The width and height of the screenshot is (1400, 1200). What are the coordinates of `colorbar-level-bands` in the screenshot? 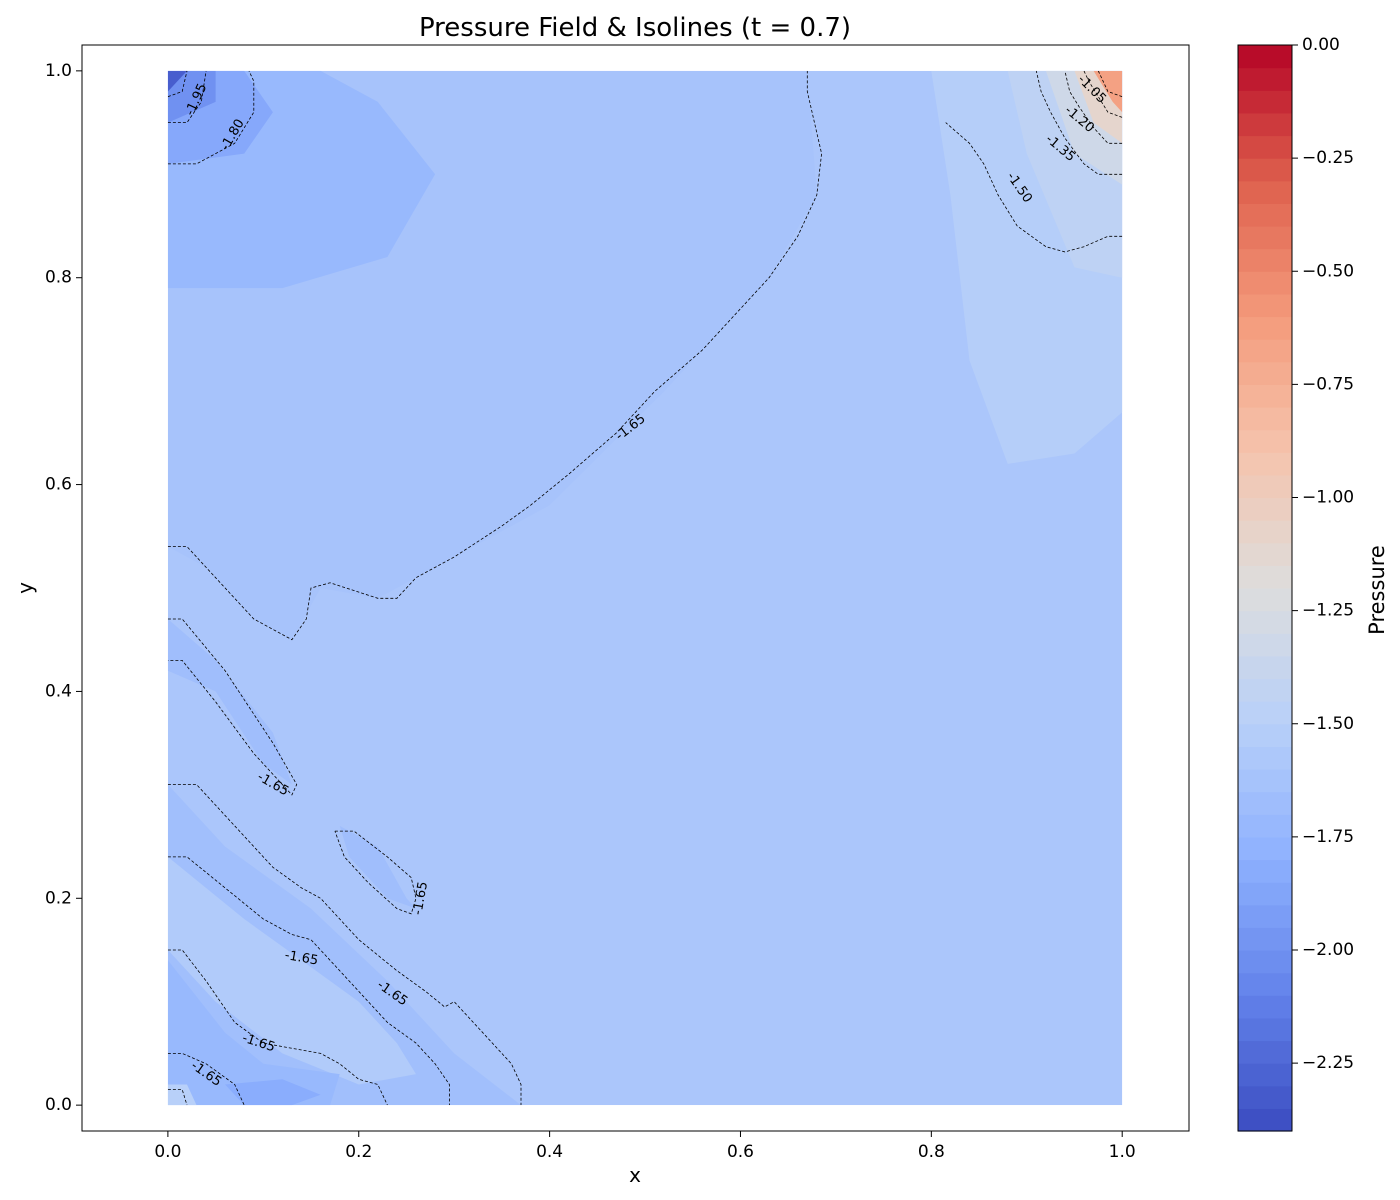 It's located at (1265, 588).